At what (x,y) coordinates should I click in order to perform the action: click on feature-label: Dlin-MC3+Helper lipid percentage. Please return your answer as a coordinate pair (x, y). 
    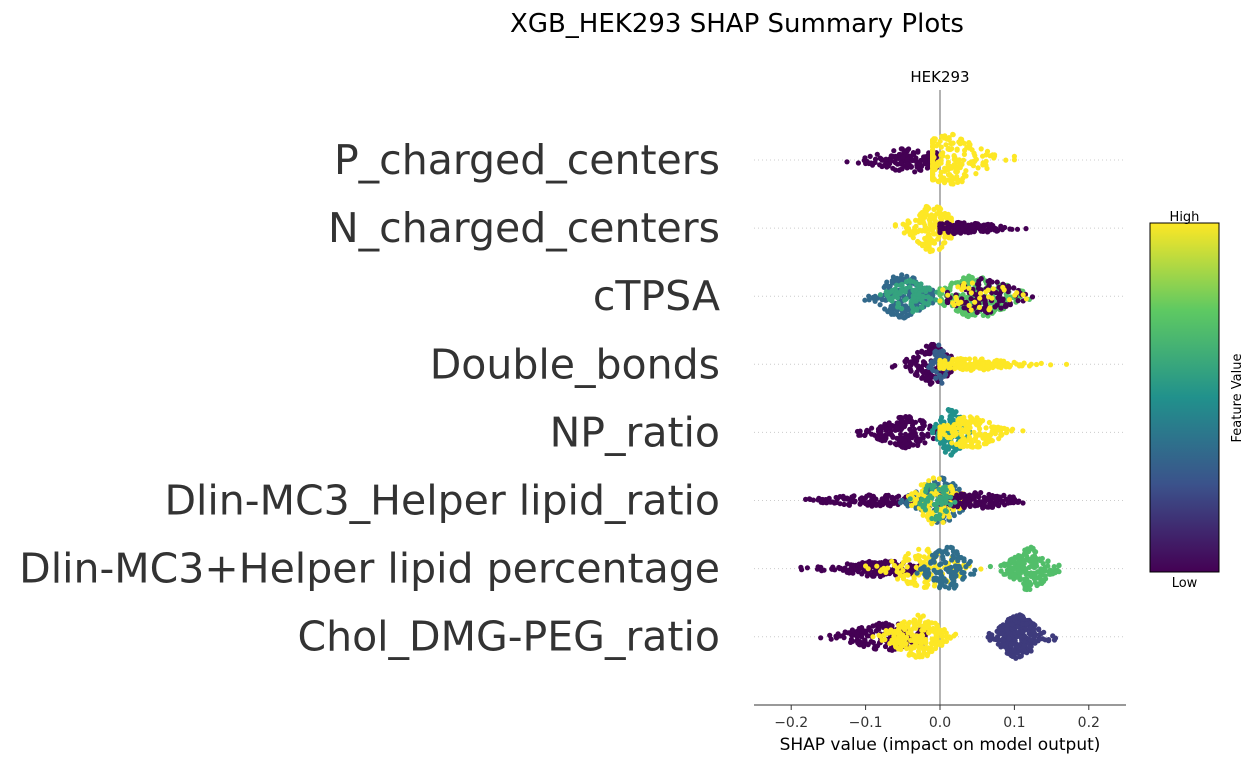
    Looking at the image, I should click on (369, 569).